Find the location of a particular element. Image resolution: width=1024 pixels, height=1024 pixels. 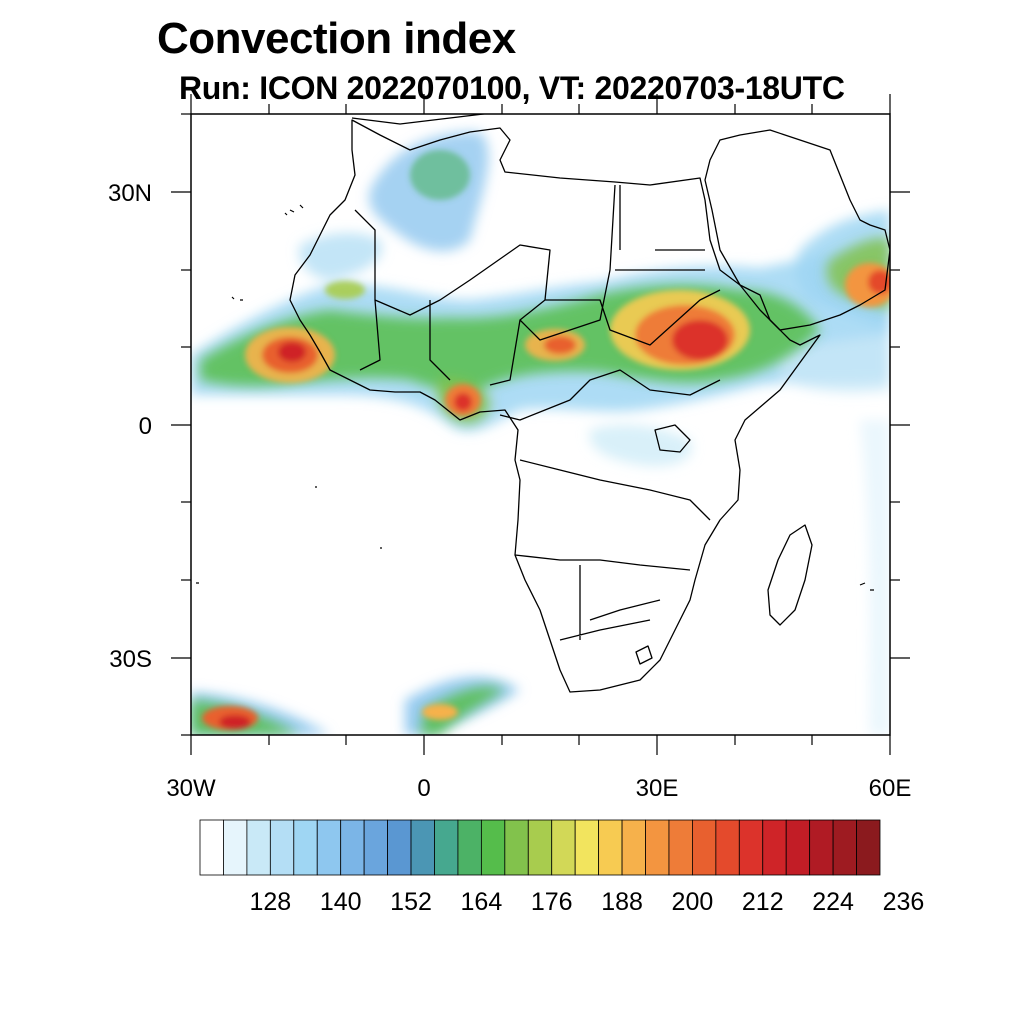

mediterranean-coast is located at coordinates (420, 119).